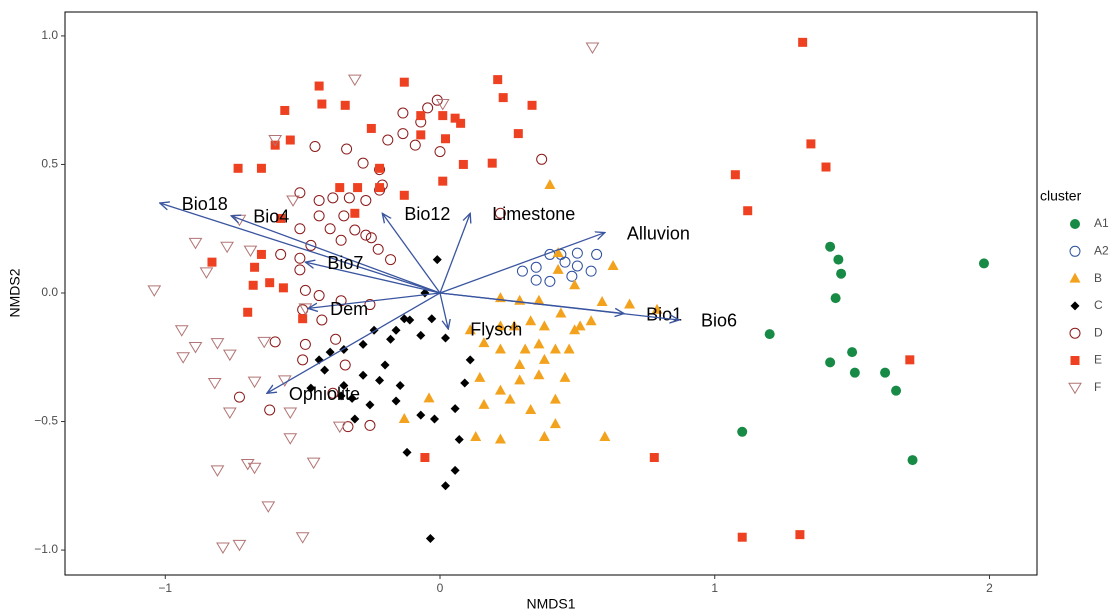  What do you see at coordinates (271, 217) in the screenshot?
I see `vector-label: Bio4` at bounding box center [271, 217].